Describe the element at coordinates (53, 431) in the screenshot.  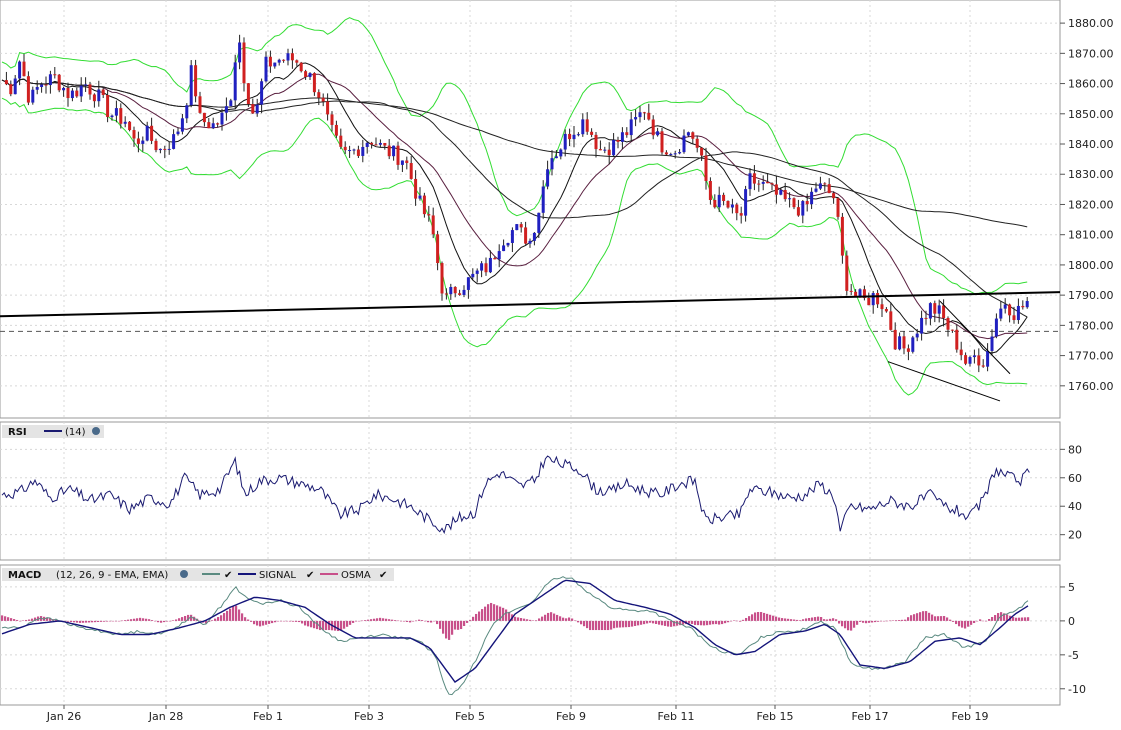
I see `rsi-legend: RSI (14)` at that location.